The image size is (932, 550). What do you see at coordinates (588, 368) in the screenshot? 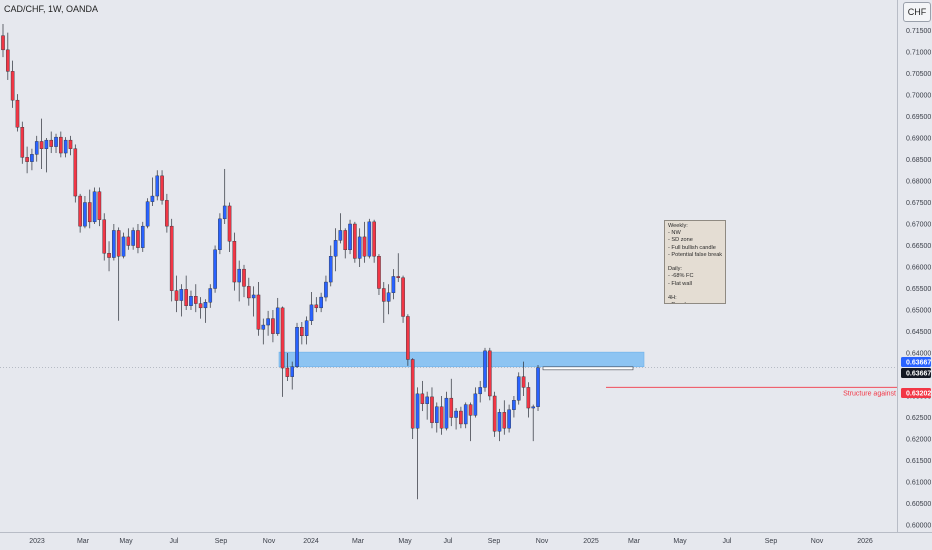
I see `level-marker` at bounding box center [588, 368].